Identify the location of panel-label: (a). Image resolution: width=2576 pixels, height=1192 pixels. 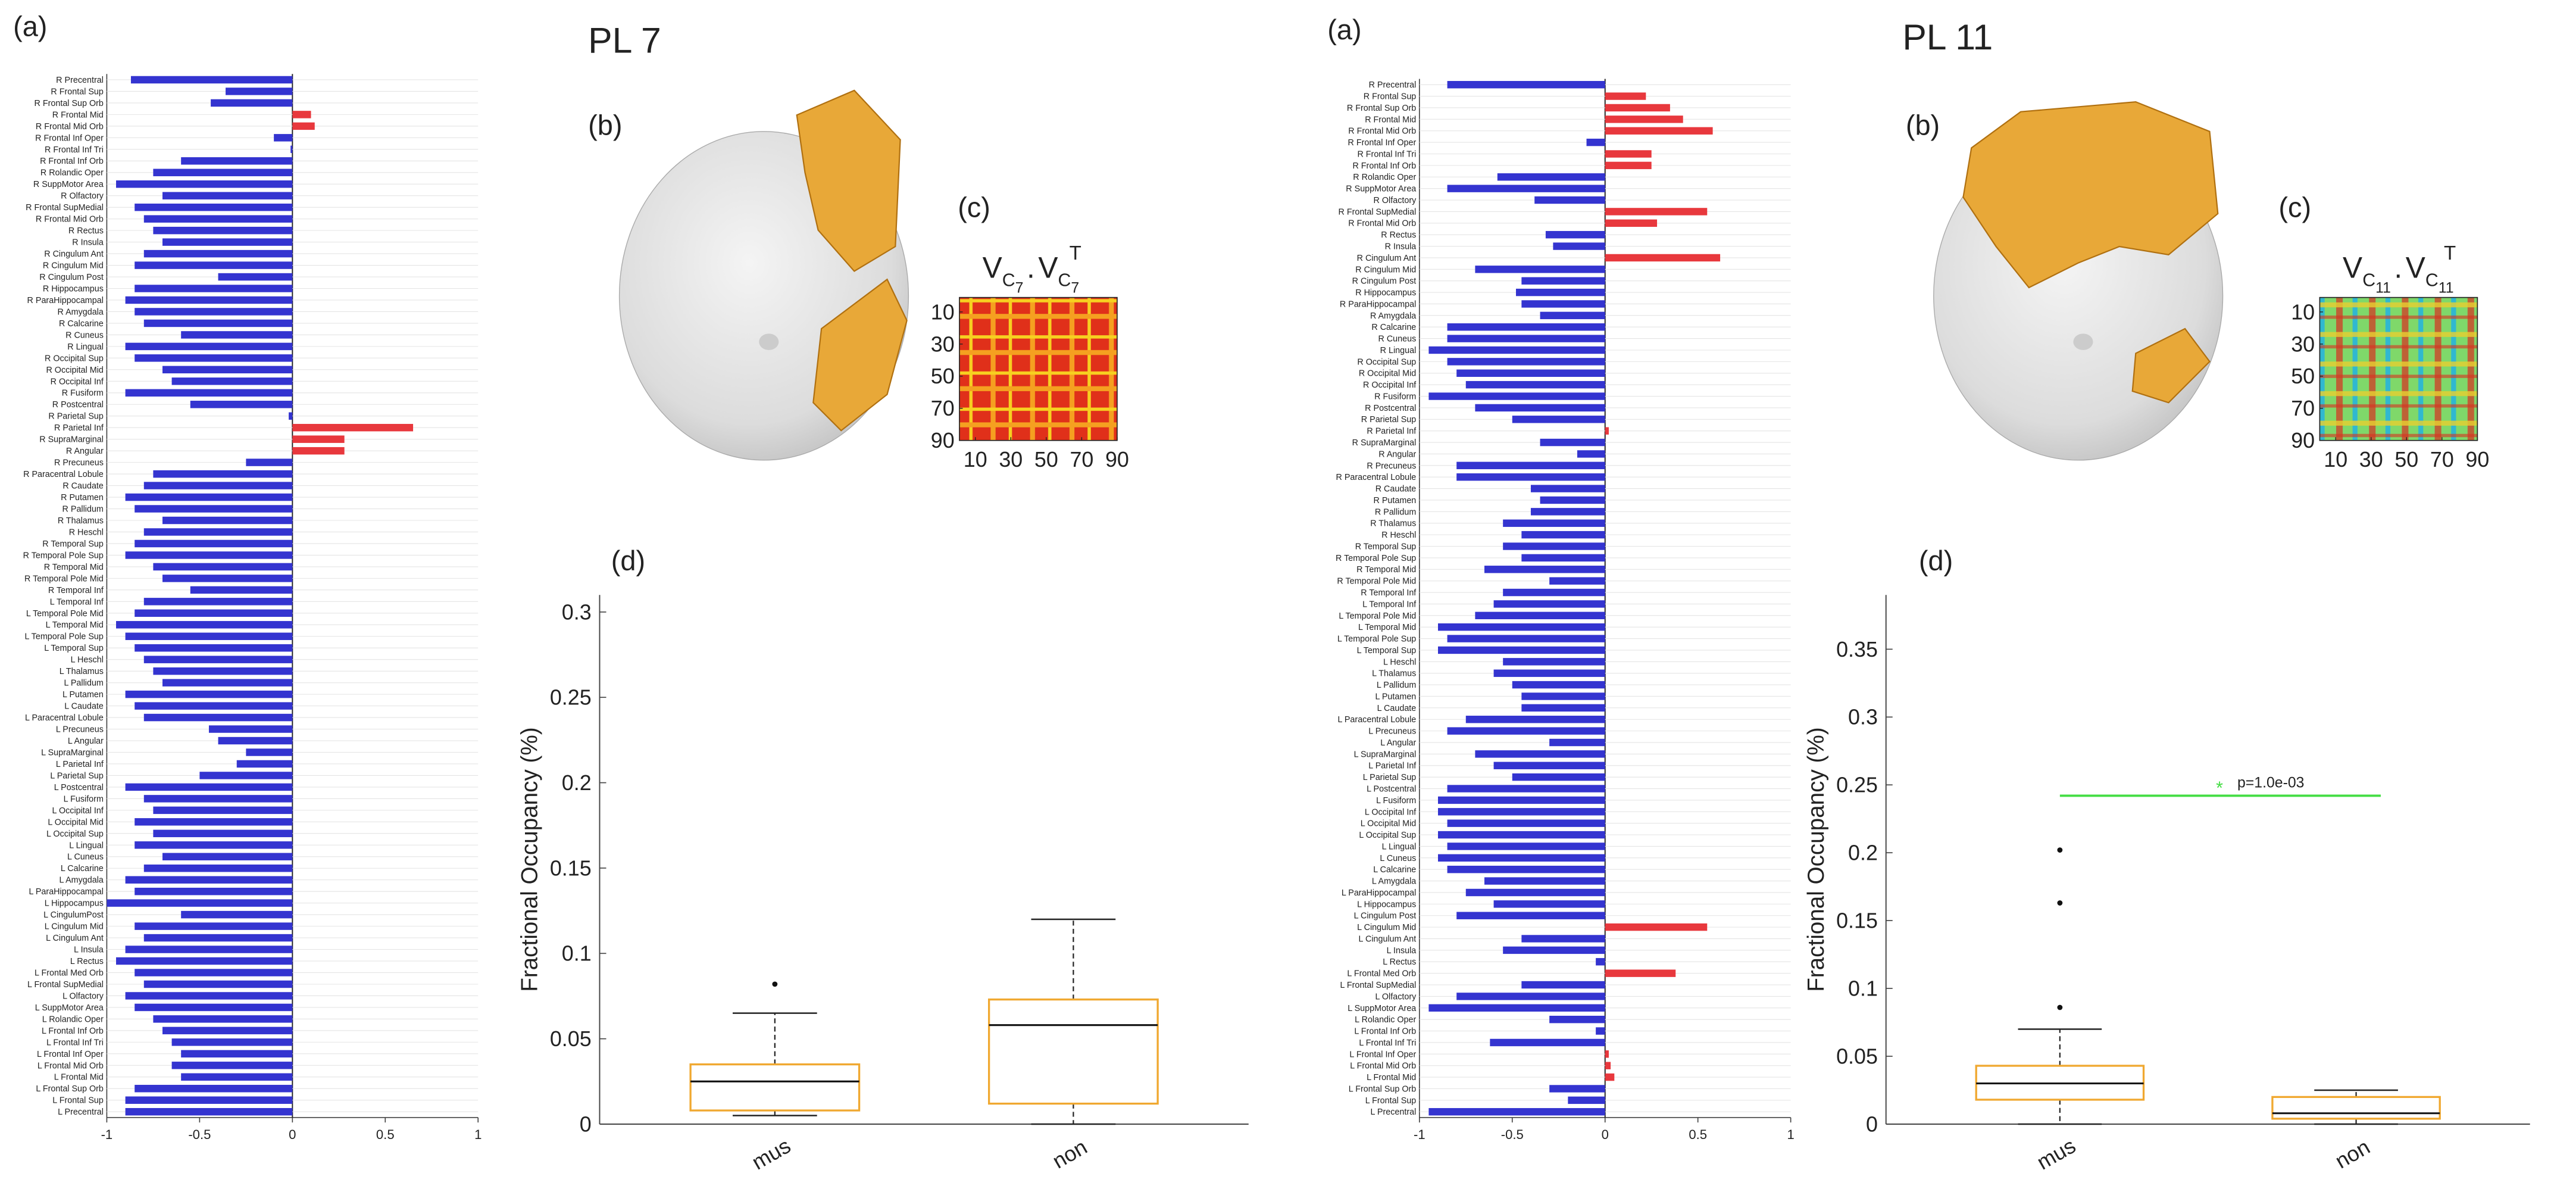
(1344, 30).